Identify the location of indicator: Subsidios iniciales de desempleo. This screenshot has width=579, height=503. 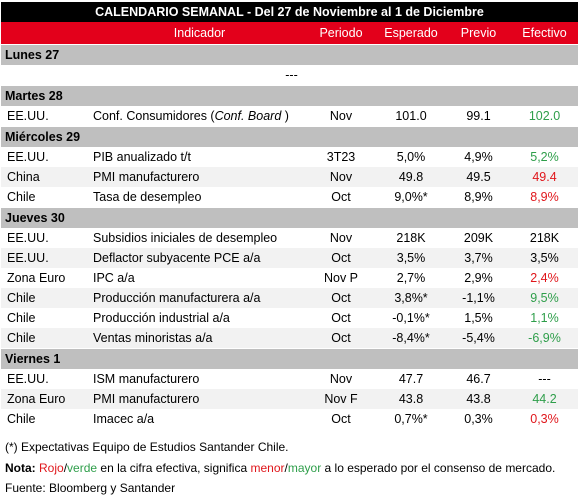
(199, 238).